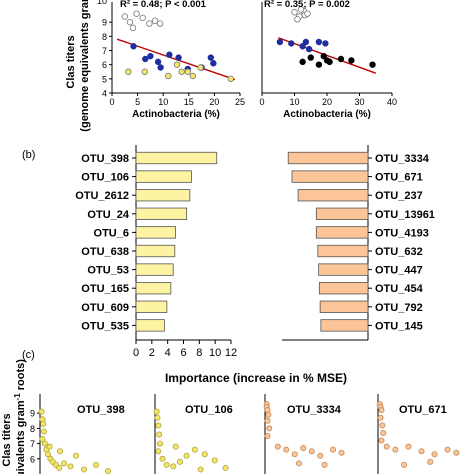  What do you see at coordinates (399, 271) in the screenshot?
I see `category-label: OTU_447` at bounding box center [399, 271].